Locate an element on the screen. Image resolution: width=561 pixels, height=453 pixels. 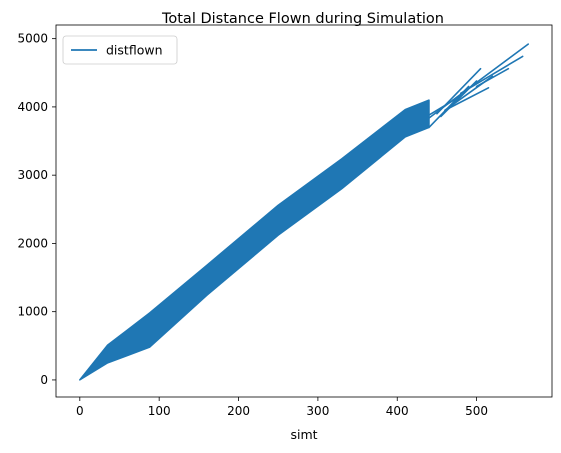
legend: distflown is located at coordinates (120, 50).